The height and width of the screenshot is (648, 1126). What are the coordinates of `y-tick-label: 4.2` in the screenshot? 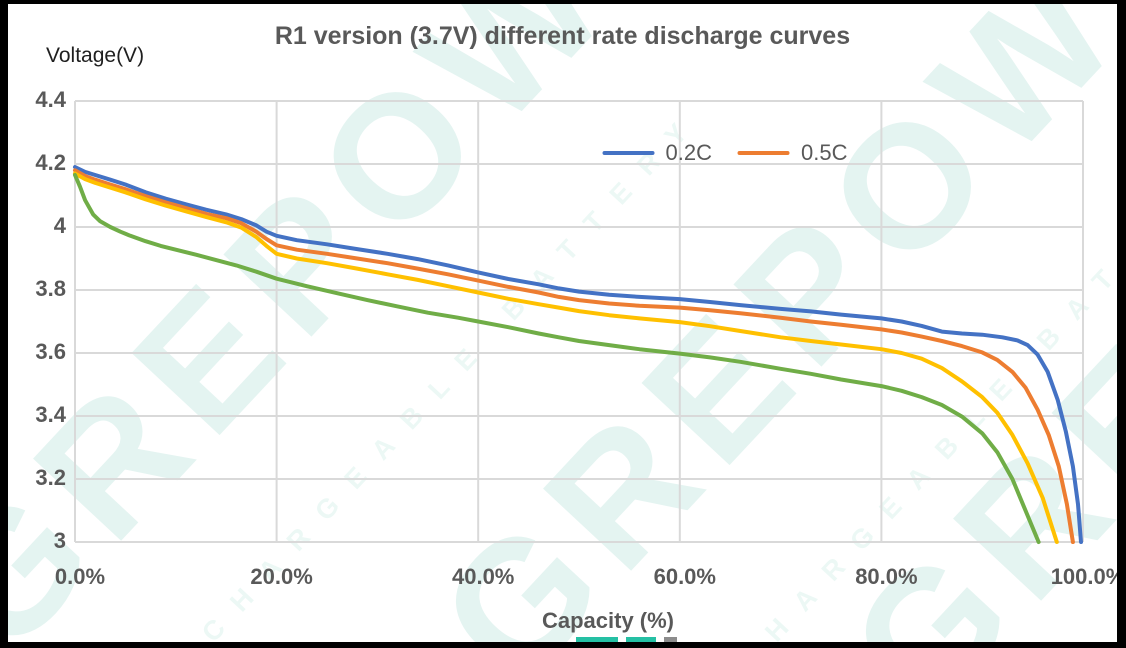 It's located at (50, 162).